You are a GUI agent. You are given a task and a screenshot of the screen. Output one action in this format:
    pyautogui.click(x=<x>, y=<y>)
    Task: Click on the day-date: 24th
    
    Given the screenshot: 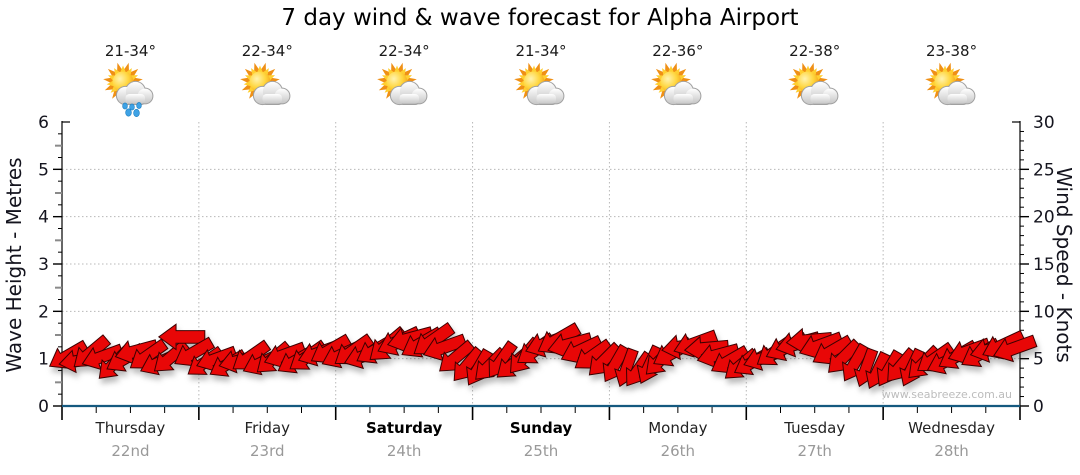 What is the action you would take?
    pyautogui.click(x=404, y=451)
    